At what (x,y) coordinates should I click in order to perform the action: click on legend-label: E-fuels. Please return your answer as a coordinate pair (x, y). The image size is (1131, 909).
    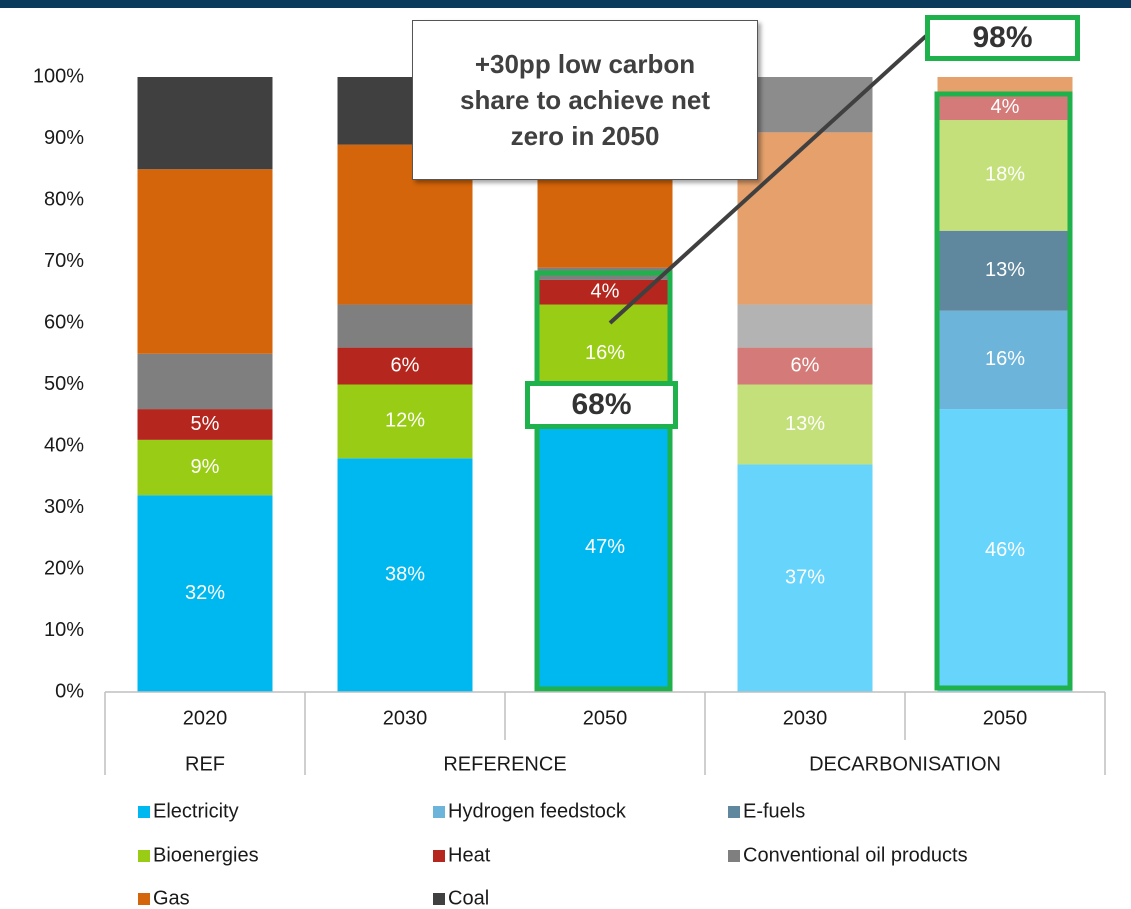
    Looking at the image, I should click on (774, 811).